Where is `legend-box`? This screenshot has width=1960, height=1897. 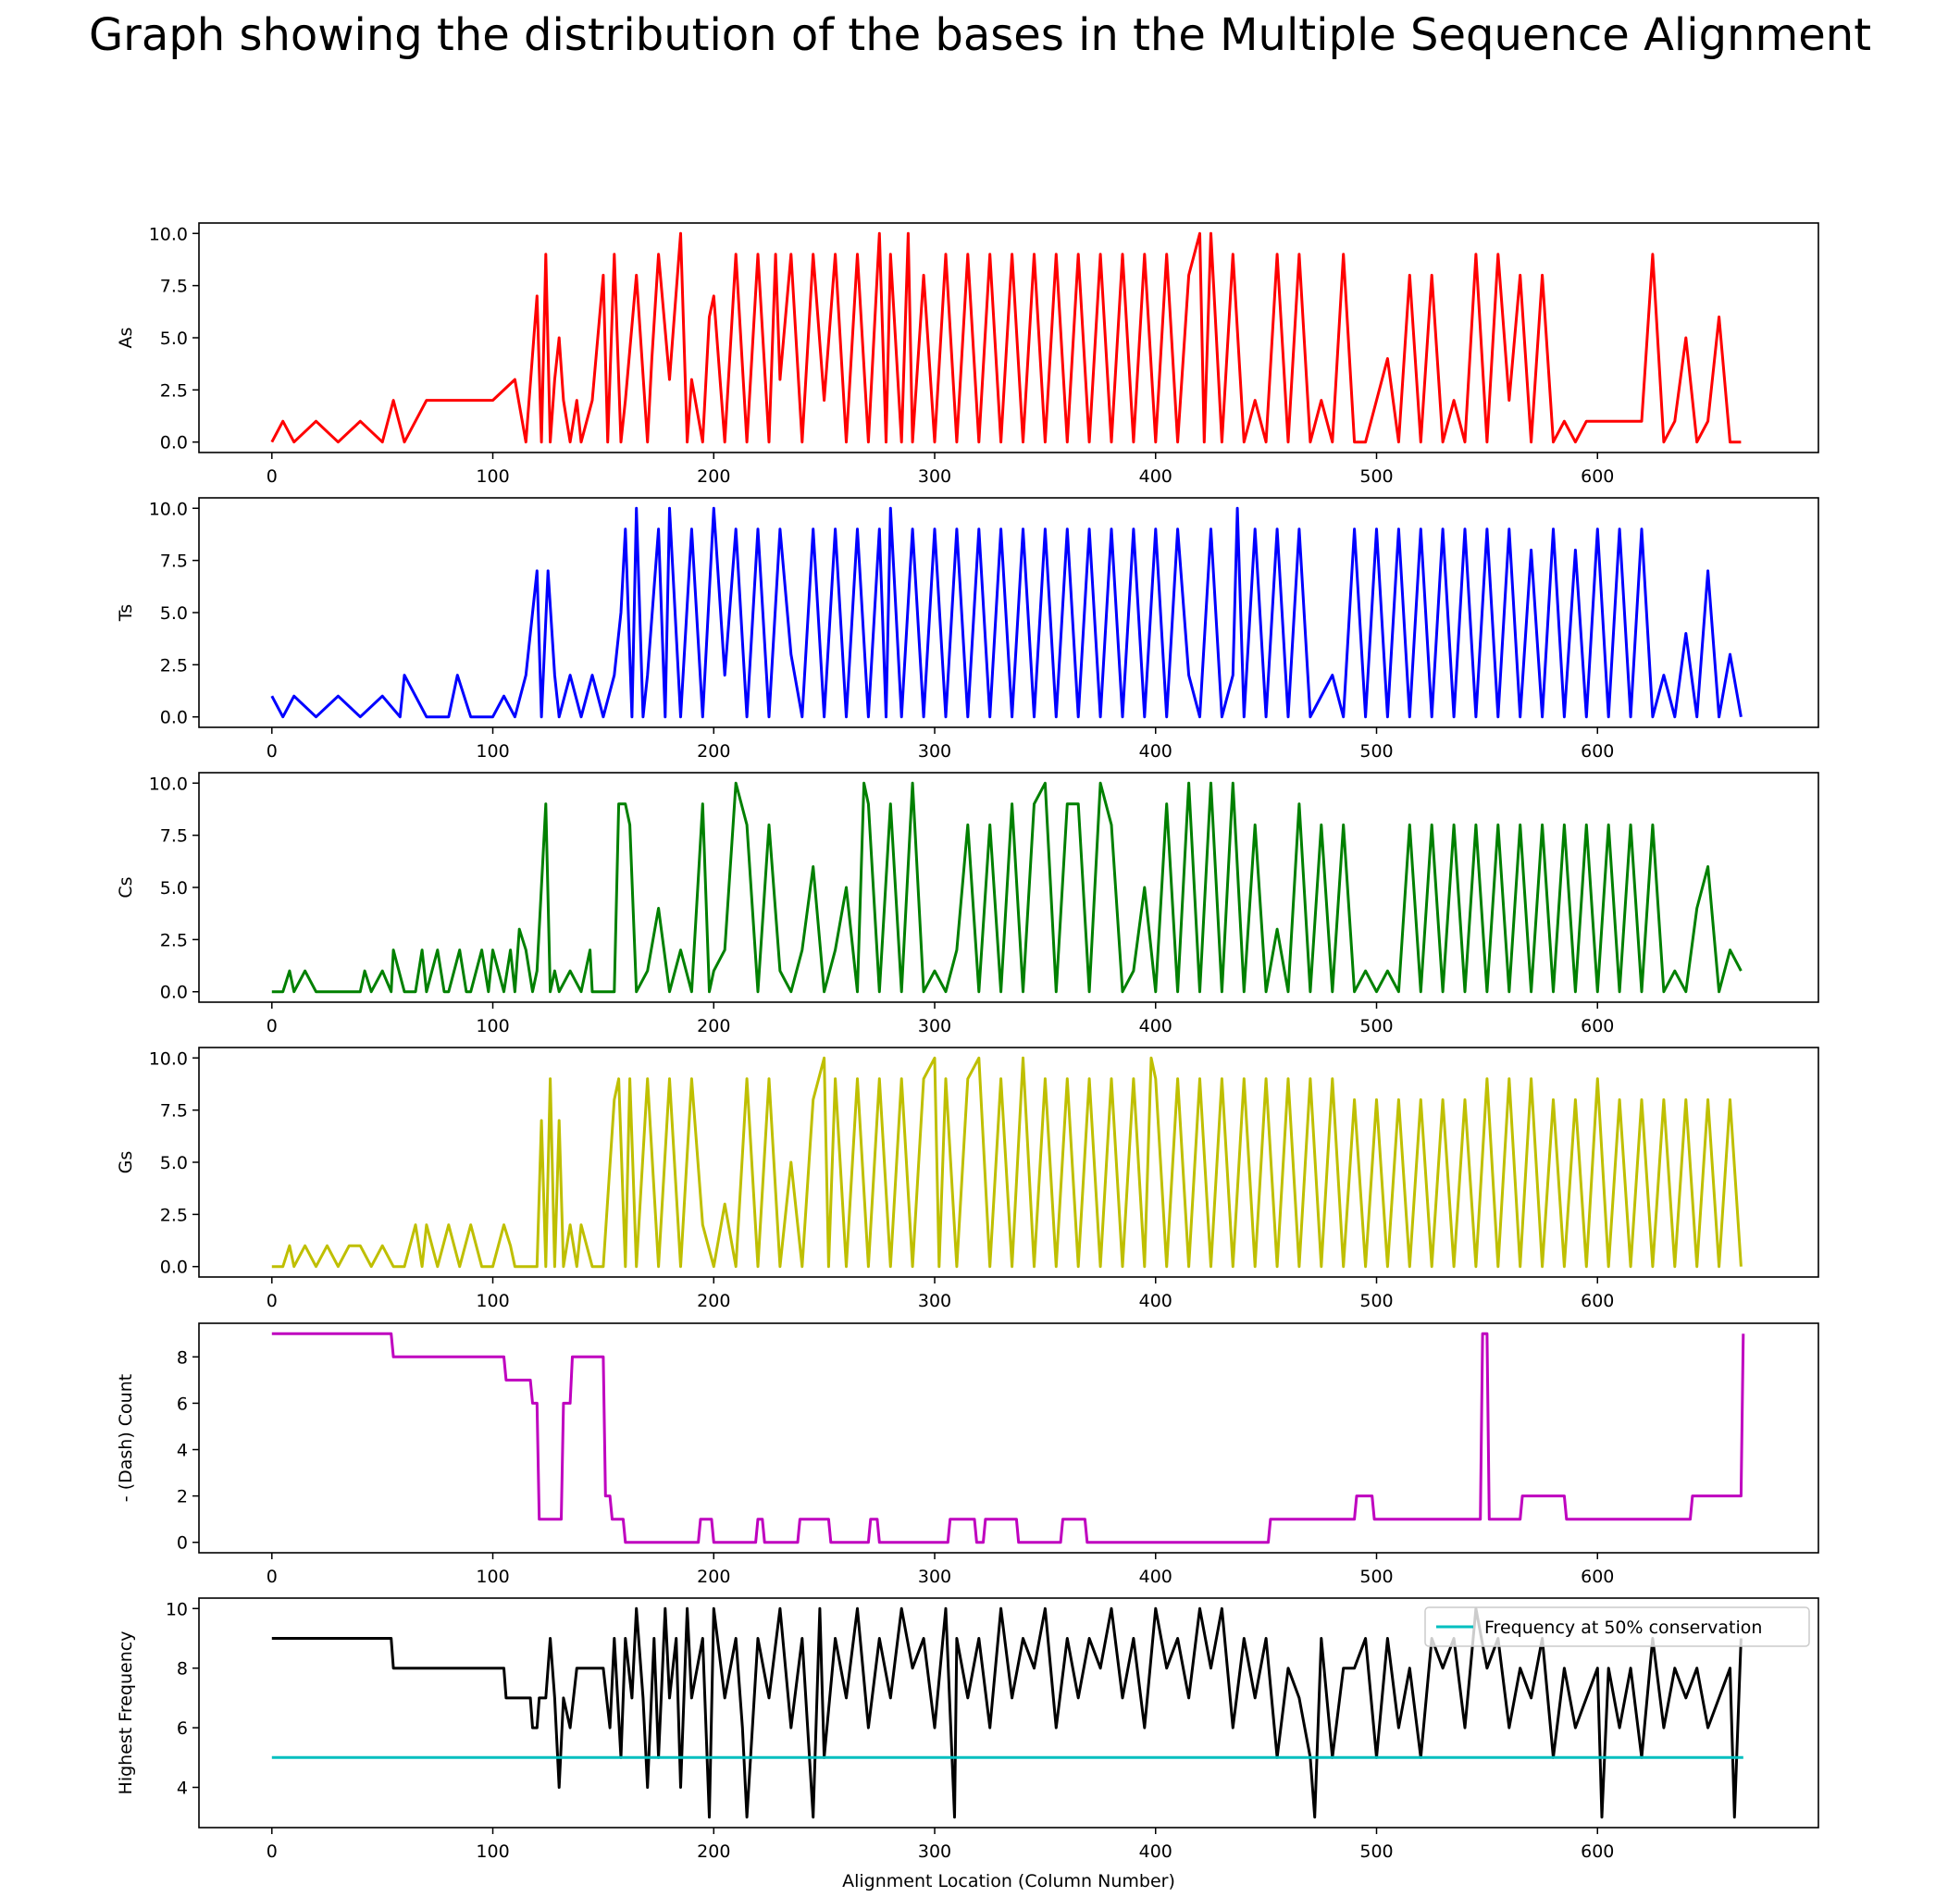 legend-box is located at coordinates (1617, 1626).